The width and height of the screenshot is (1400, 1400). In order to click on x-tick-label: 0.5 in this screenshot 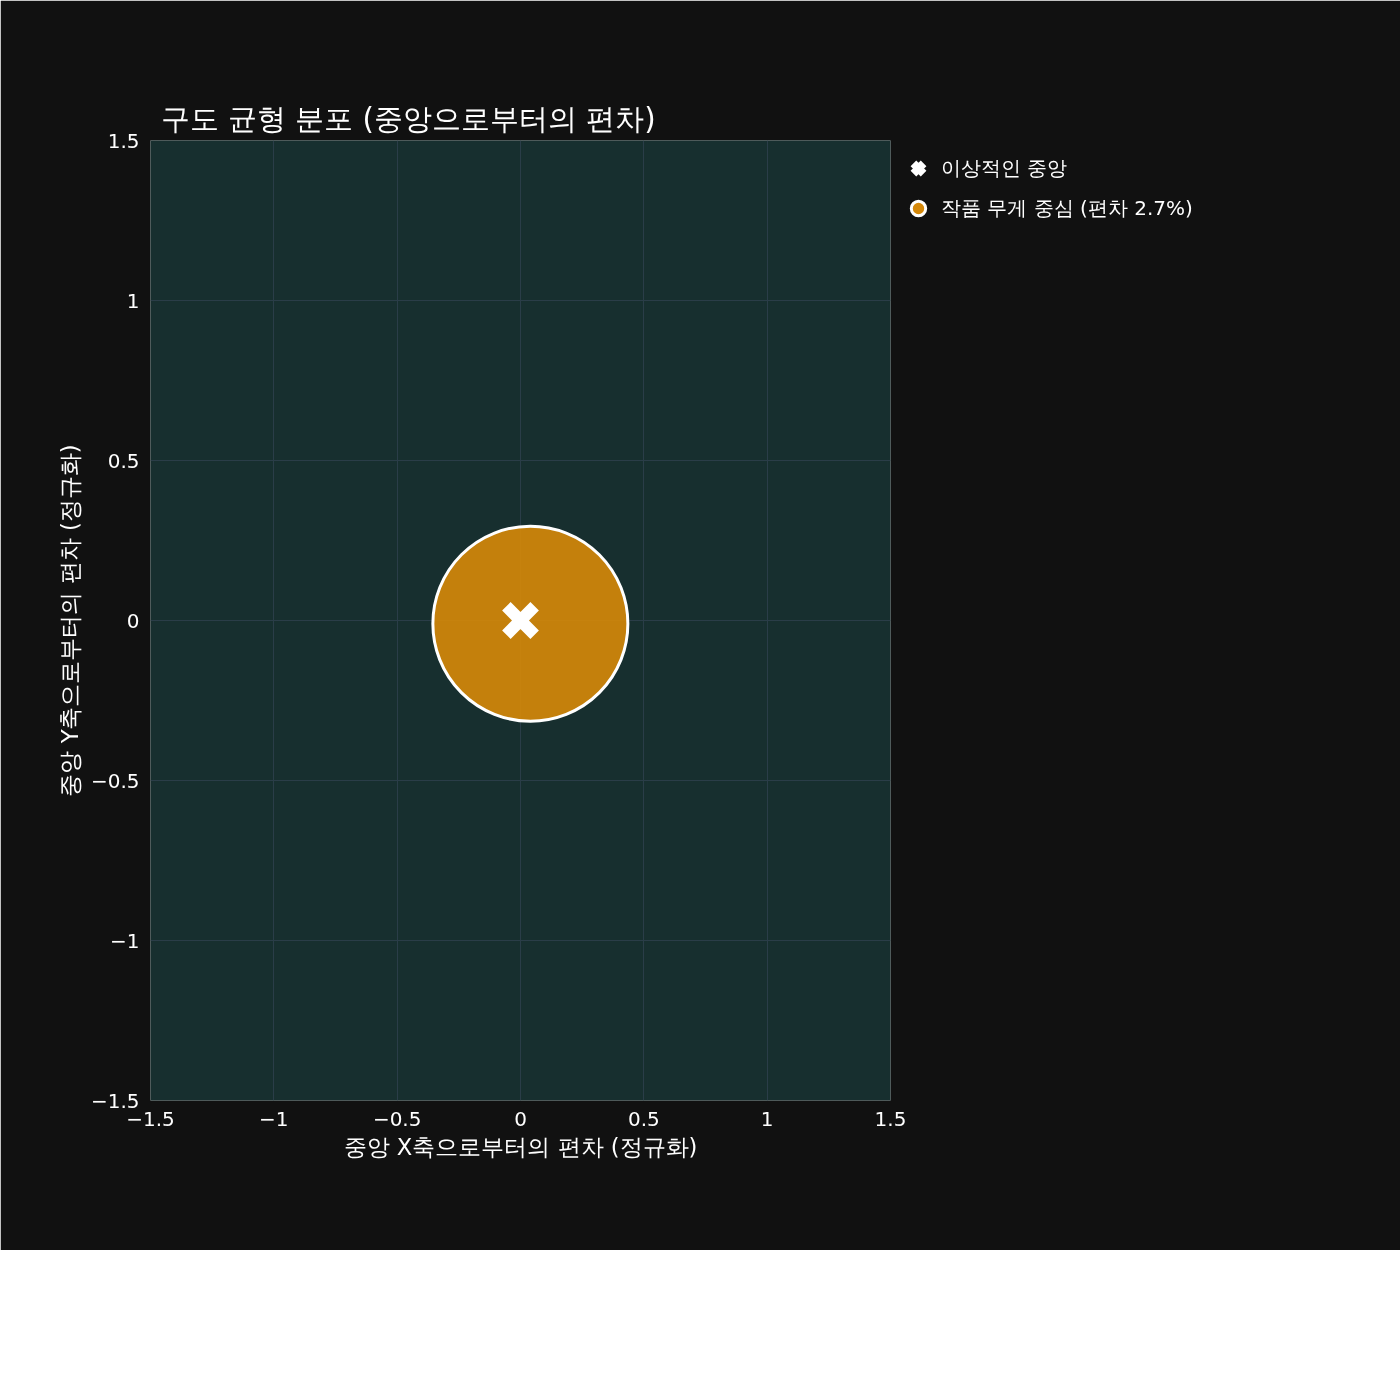, I will do `click(643, 1118)`.